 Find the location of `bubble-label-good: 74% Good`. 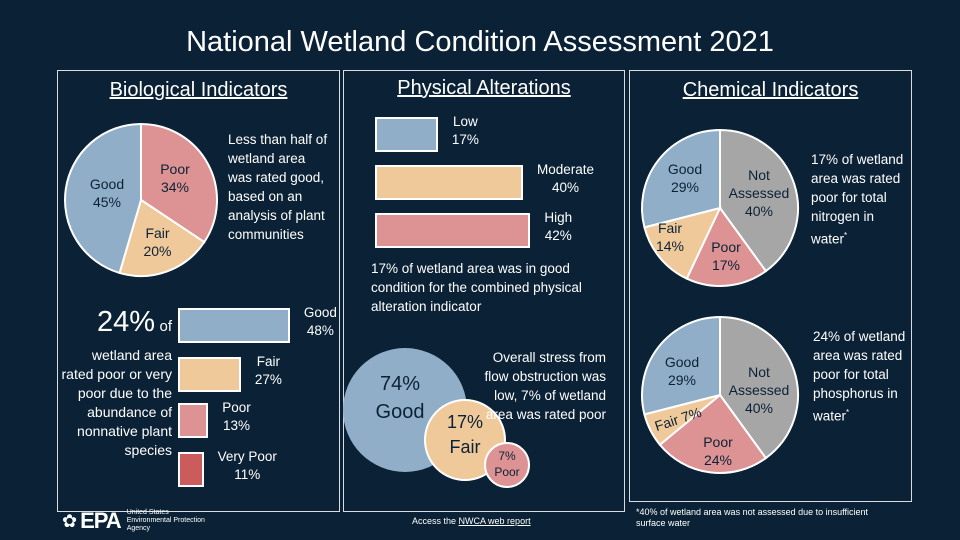

bubble-label-good: 74% Good is located at coordinates (400, 398).